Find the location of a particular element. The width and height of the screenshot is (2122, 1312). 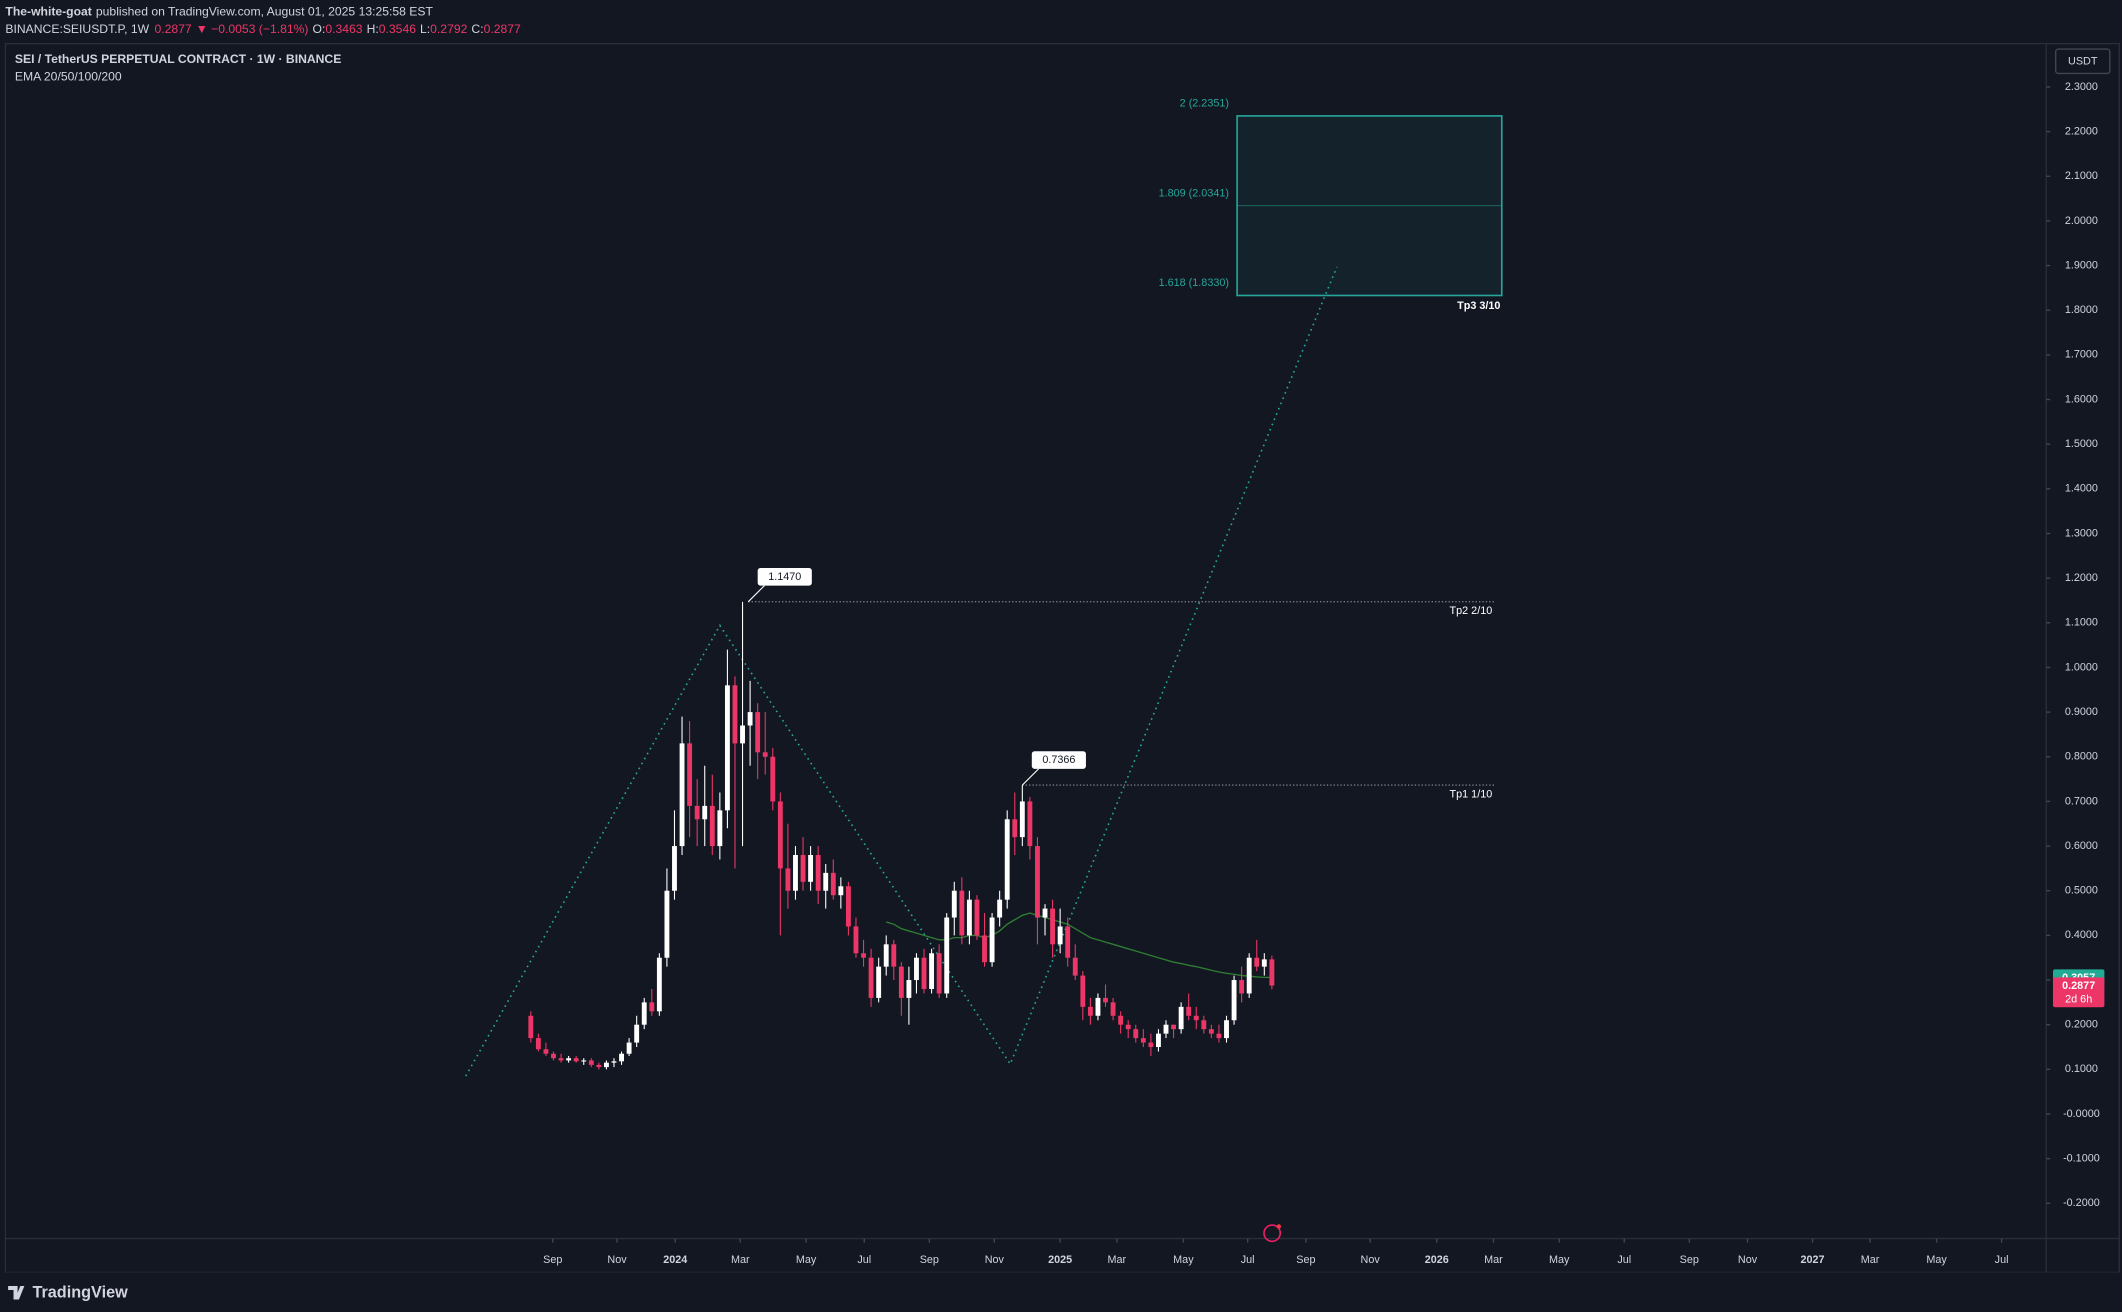

last-price: 0.2877 is located at coordinates (172, 29).